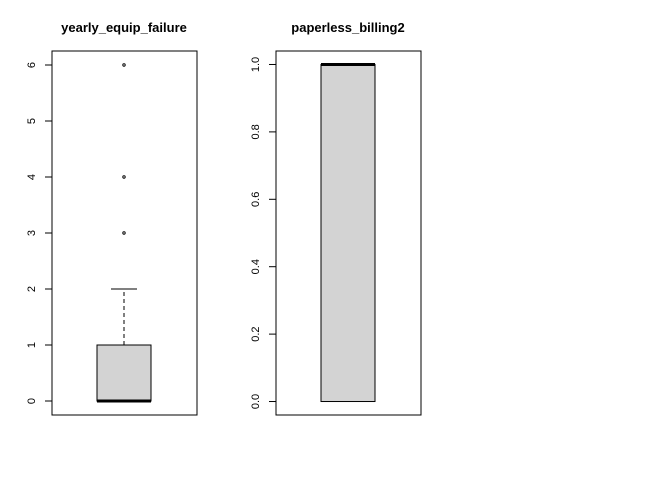  What do you see at coordinates (32, 289) in the screenshot?
I see `y-tick-label: 2` at bounding box center [32, 289].